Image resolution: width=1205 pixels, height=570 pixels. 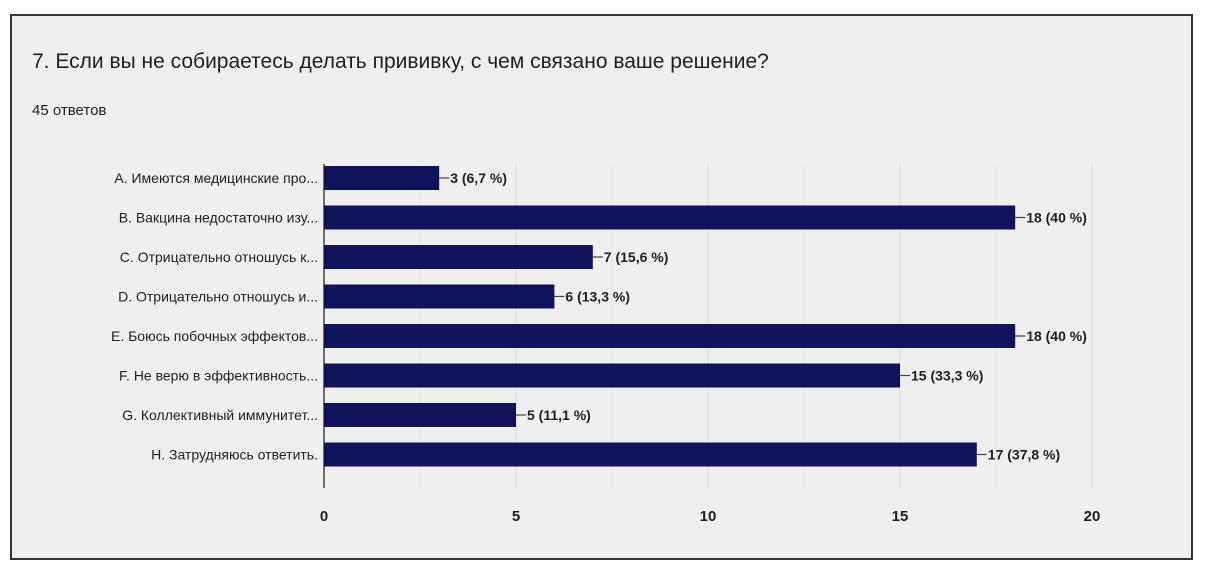 What do you see at coordinates (1092, 516) in the screenshot?
I see `x-tick-label: 20` at bounding box center [1092, 516].